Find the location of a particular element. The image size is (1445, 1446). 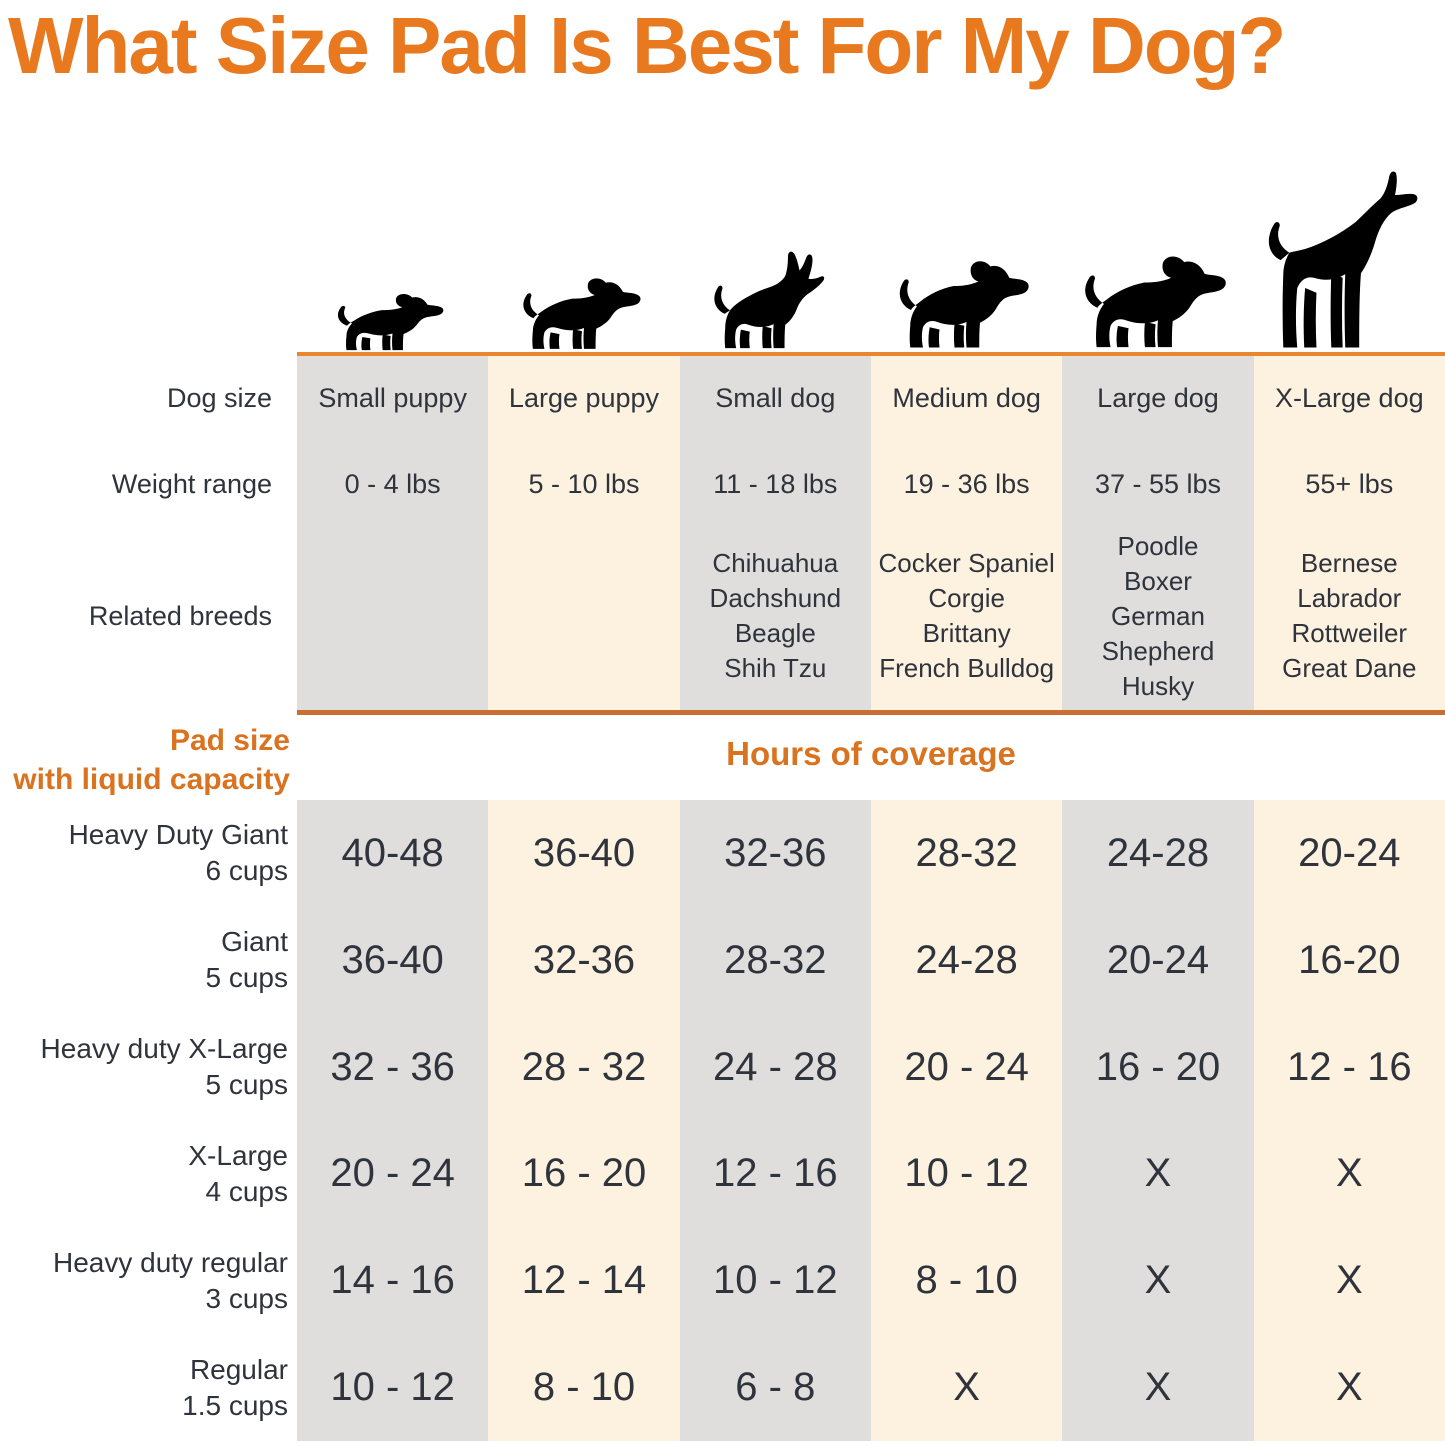

dog-illustration-x-large-dog is located at coordinates (1343, 259).